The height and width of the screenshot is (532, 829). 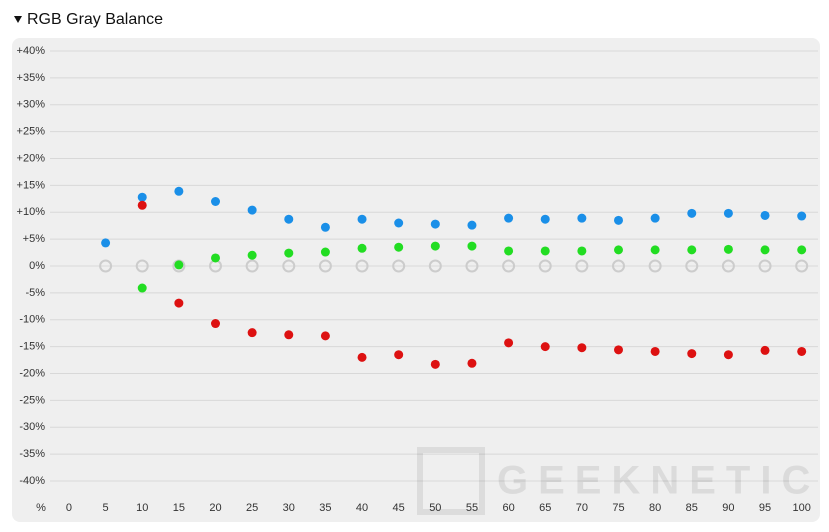 What do you see at coordinates (32, 373) in the screenshot?
I see `y-tick-label: -20%` at bounding box center [32, 373].